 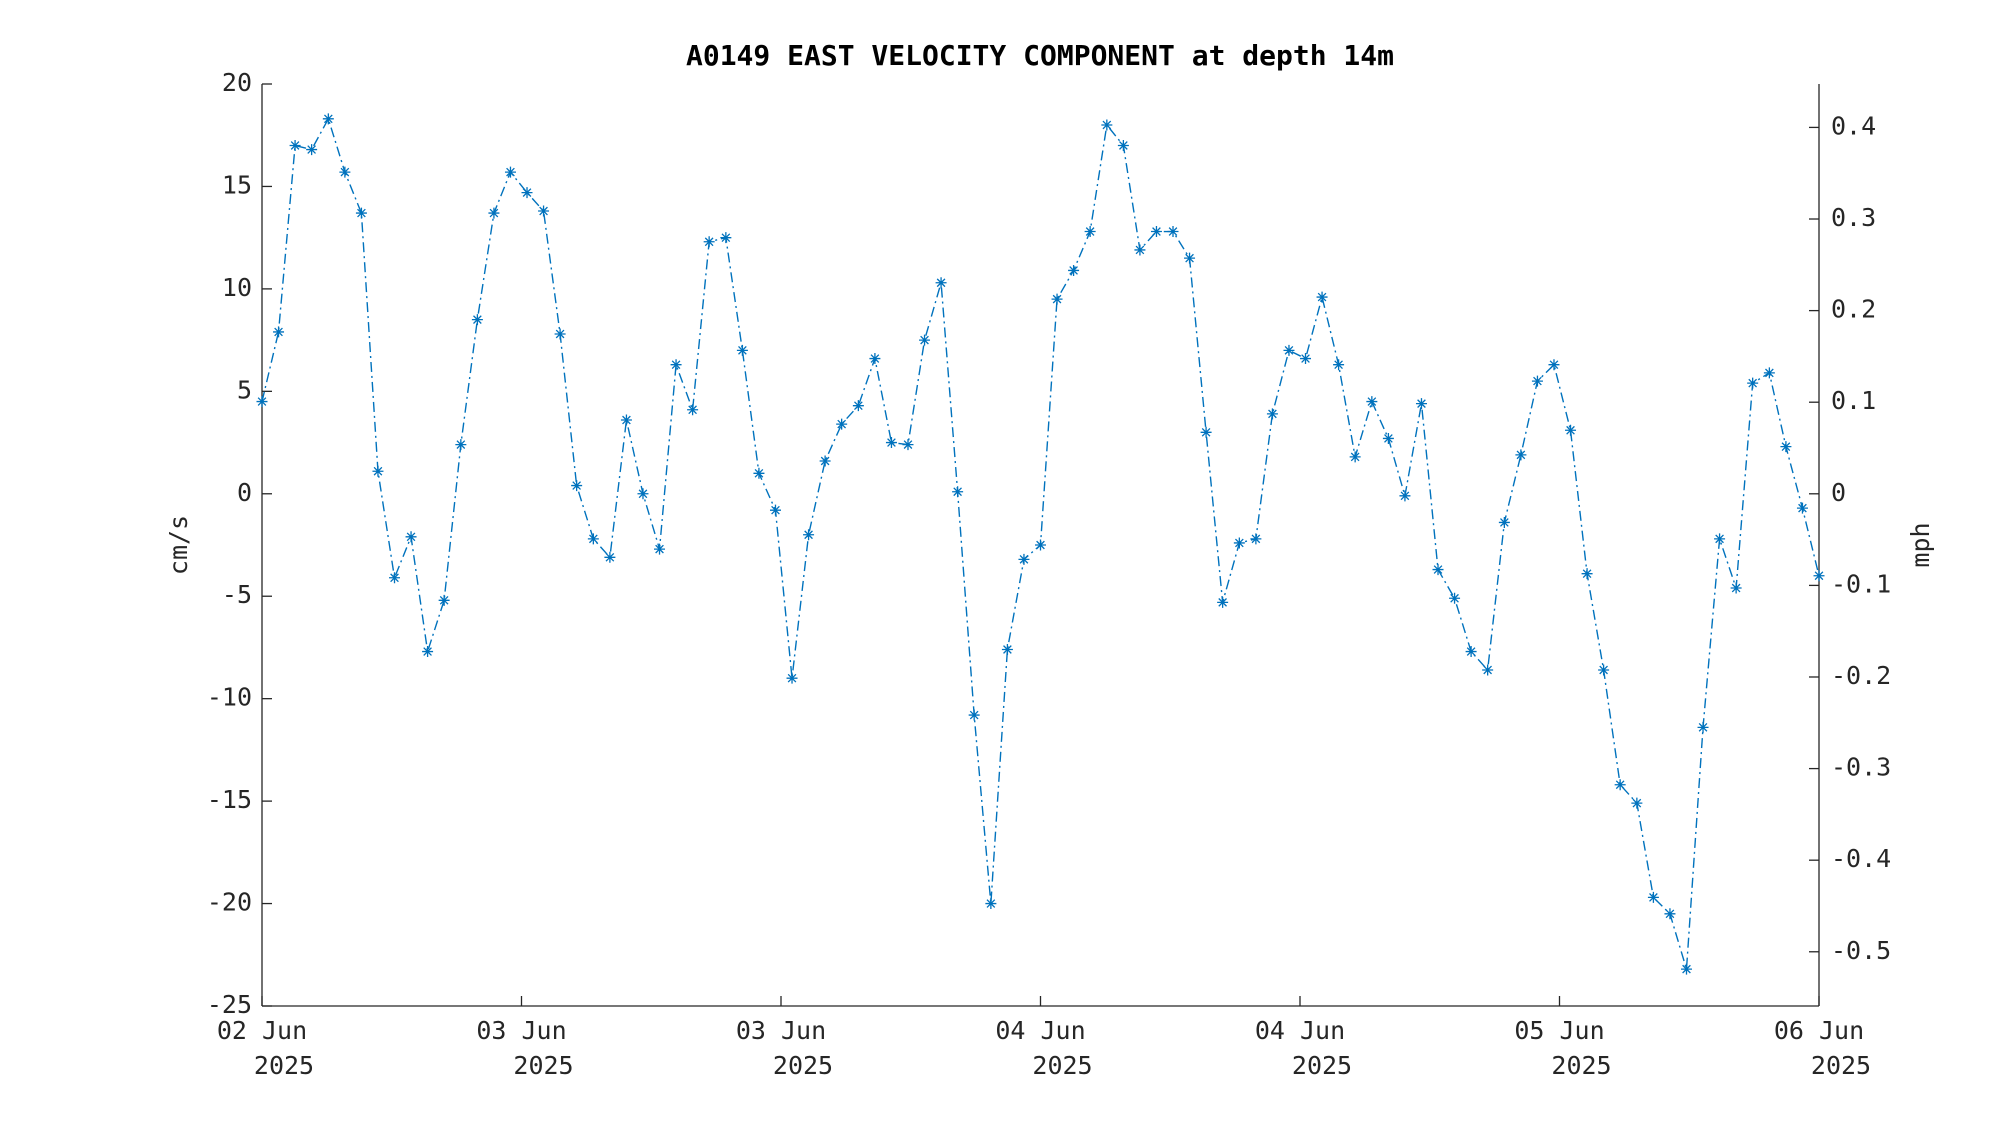 What do you see at coordinates (237, 82) in the screenshot?
I see `y-tick-label: 20` at bounding box center [237, 82].